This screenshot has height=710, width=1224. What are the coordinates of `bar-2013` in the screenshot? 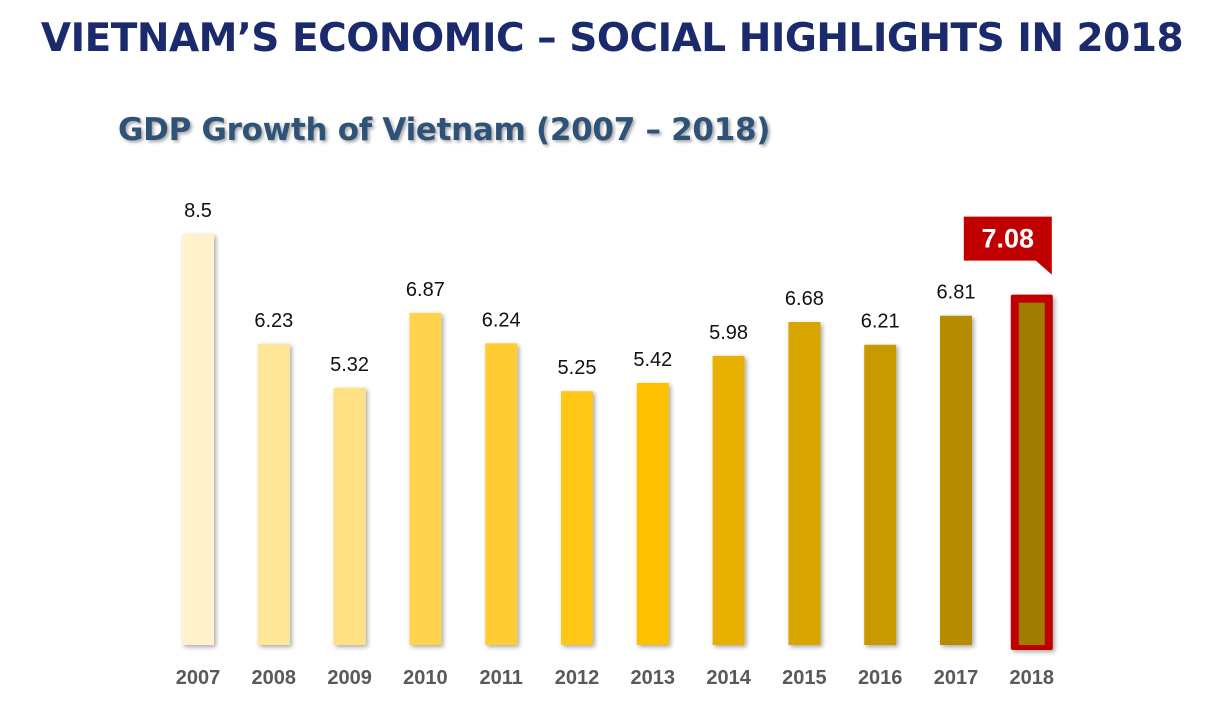 It's located at (652, 513).